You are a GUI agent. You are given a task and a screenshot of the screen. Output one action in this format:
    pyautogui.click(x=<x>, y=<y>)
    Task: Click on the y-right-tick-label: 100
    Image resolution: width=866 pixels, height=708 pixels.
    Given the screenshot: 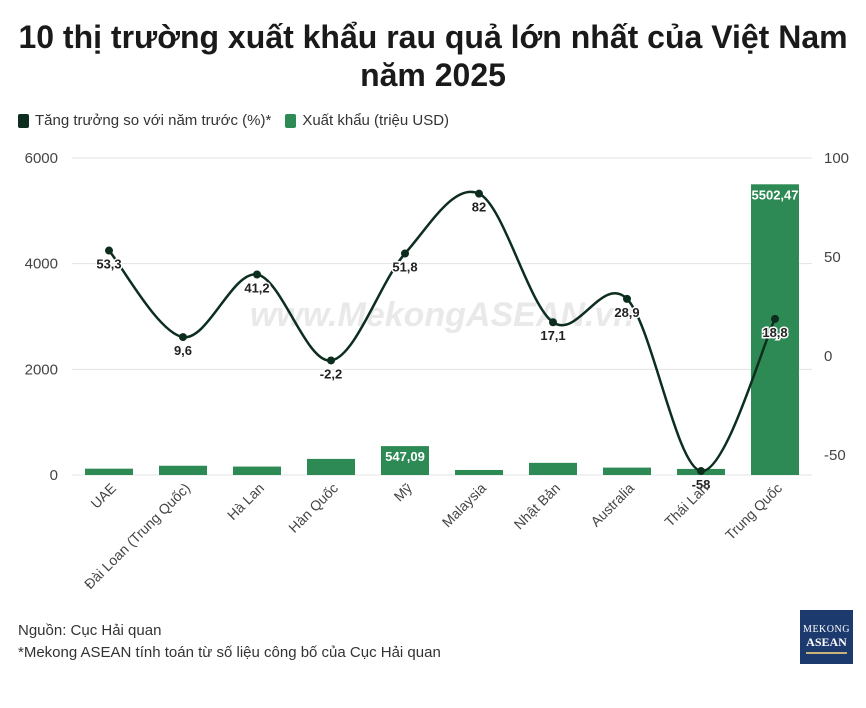 What is the action you would take?
    pyautogui.click(x=836, y=158)
    